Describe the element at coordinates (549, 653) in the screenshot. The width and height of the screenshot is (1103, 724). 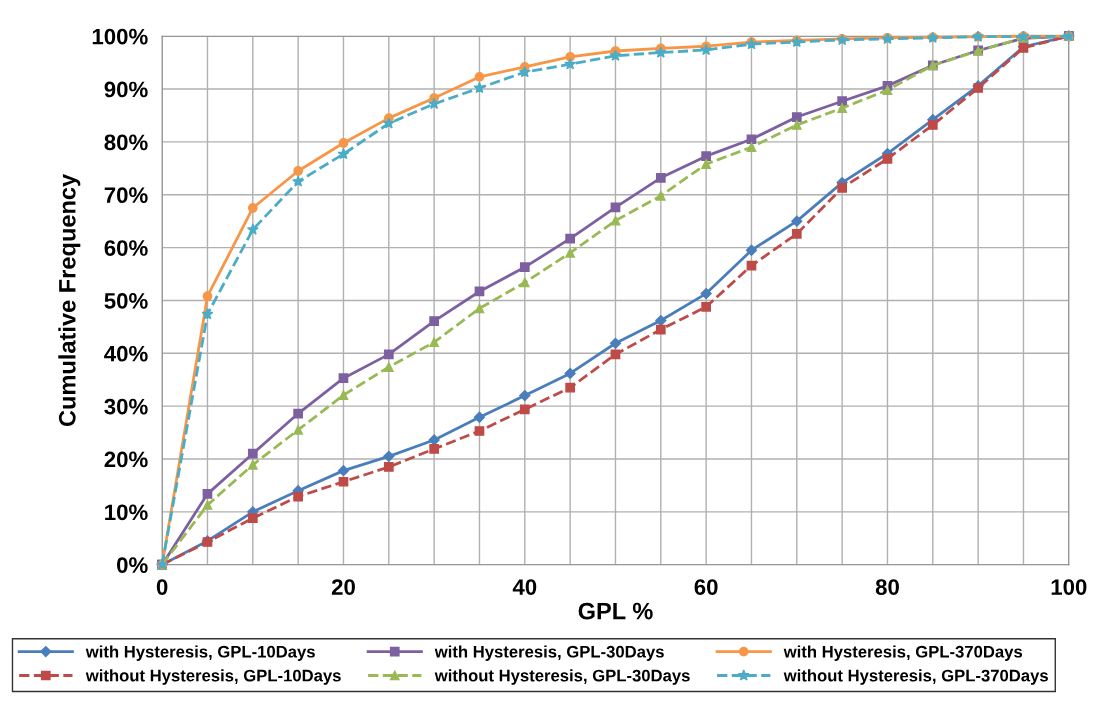
I see `legend-label: with Hysteresis, GPL-30Days` at that location.